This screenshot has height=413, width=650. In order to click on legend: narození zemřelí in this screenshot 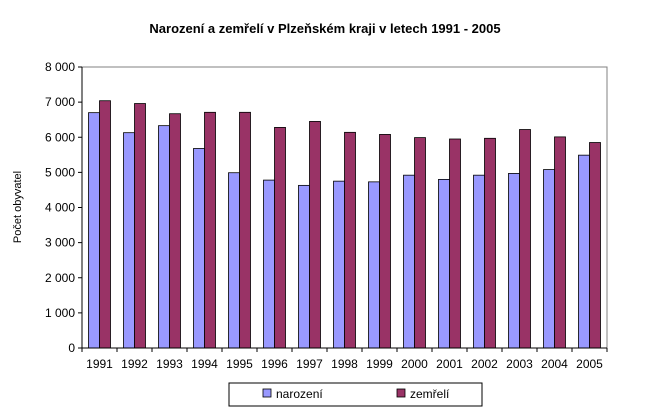, I will do `click(355, 394)`.